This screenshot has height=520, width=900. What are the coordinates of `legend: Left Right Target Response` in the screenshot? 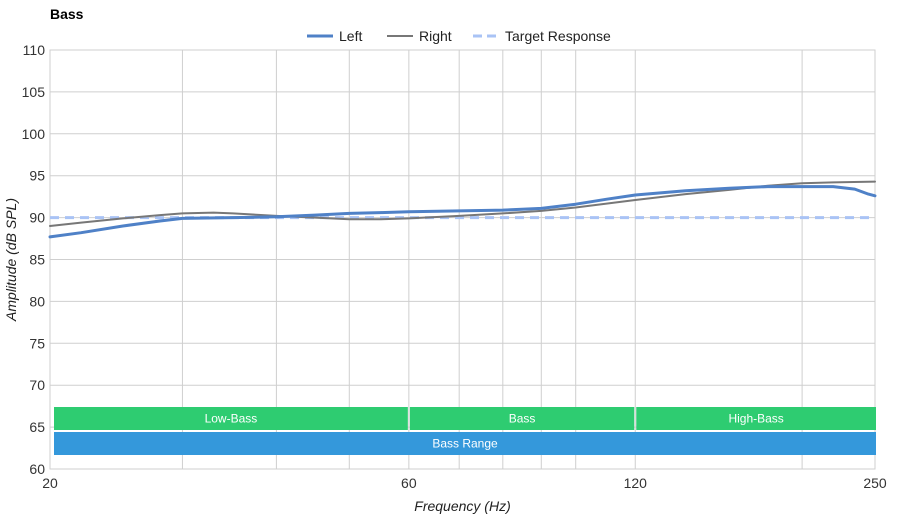 It's located at (459, 36).